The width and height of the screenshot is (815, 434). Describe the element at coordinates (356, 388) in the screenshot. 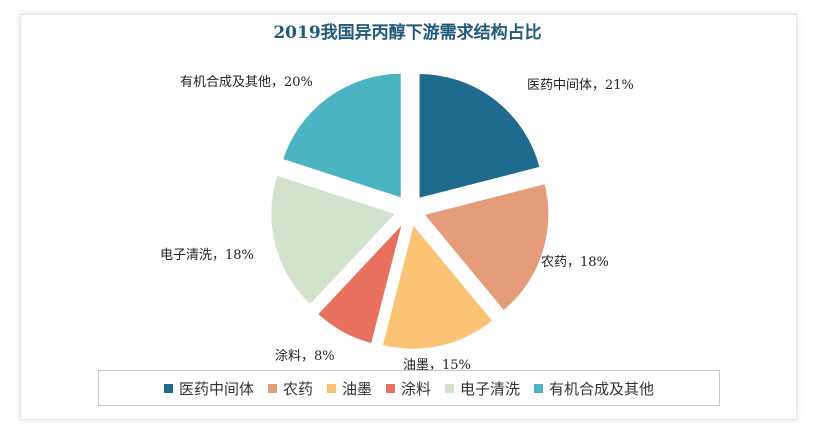

I see `legend-label-2: 油墨` at that location.